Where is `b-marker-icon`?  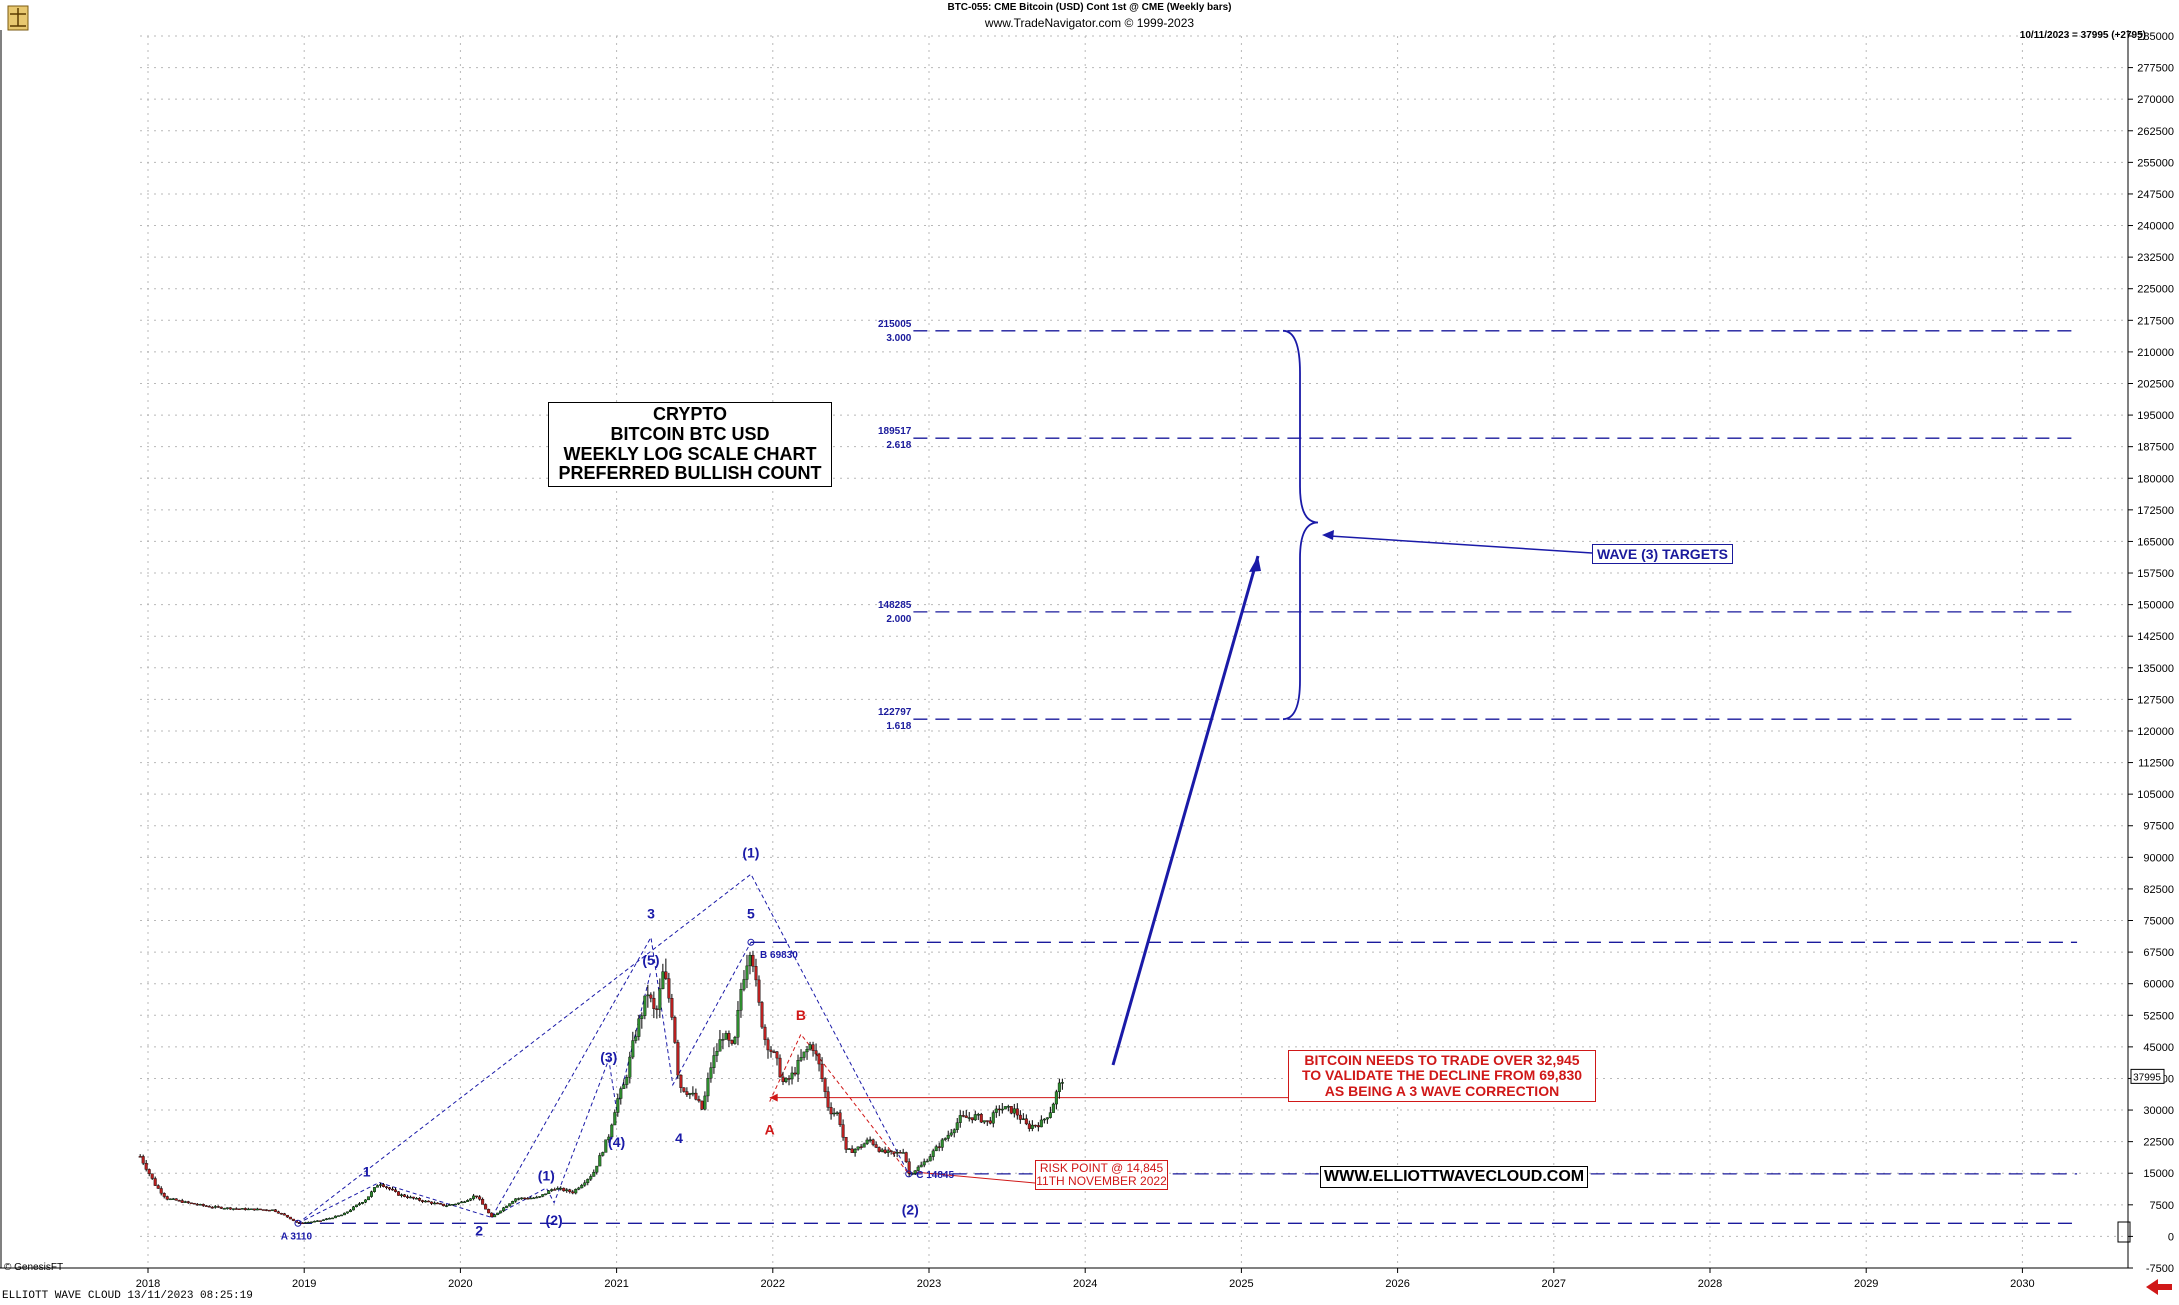 b-marker-icon is located at coordinates (751, 942).